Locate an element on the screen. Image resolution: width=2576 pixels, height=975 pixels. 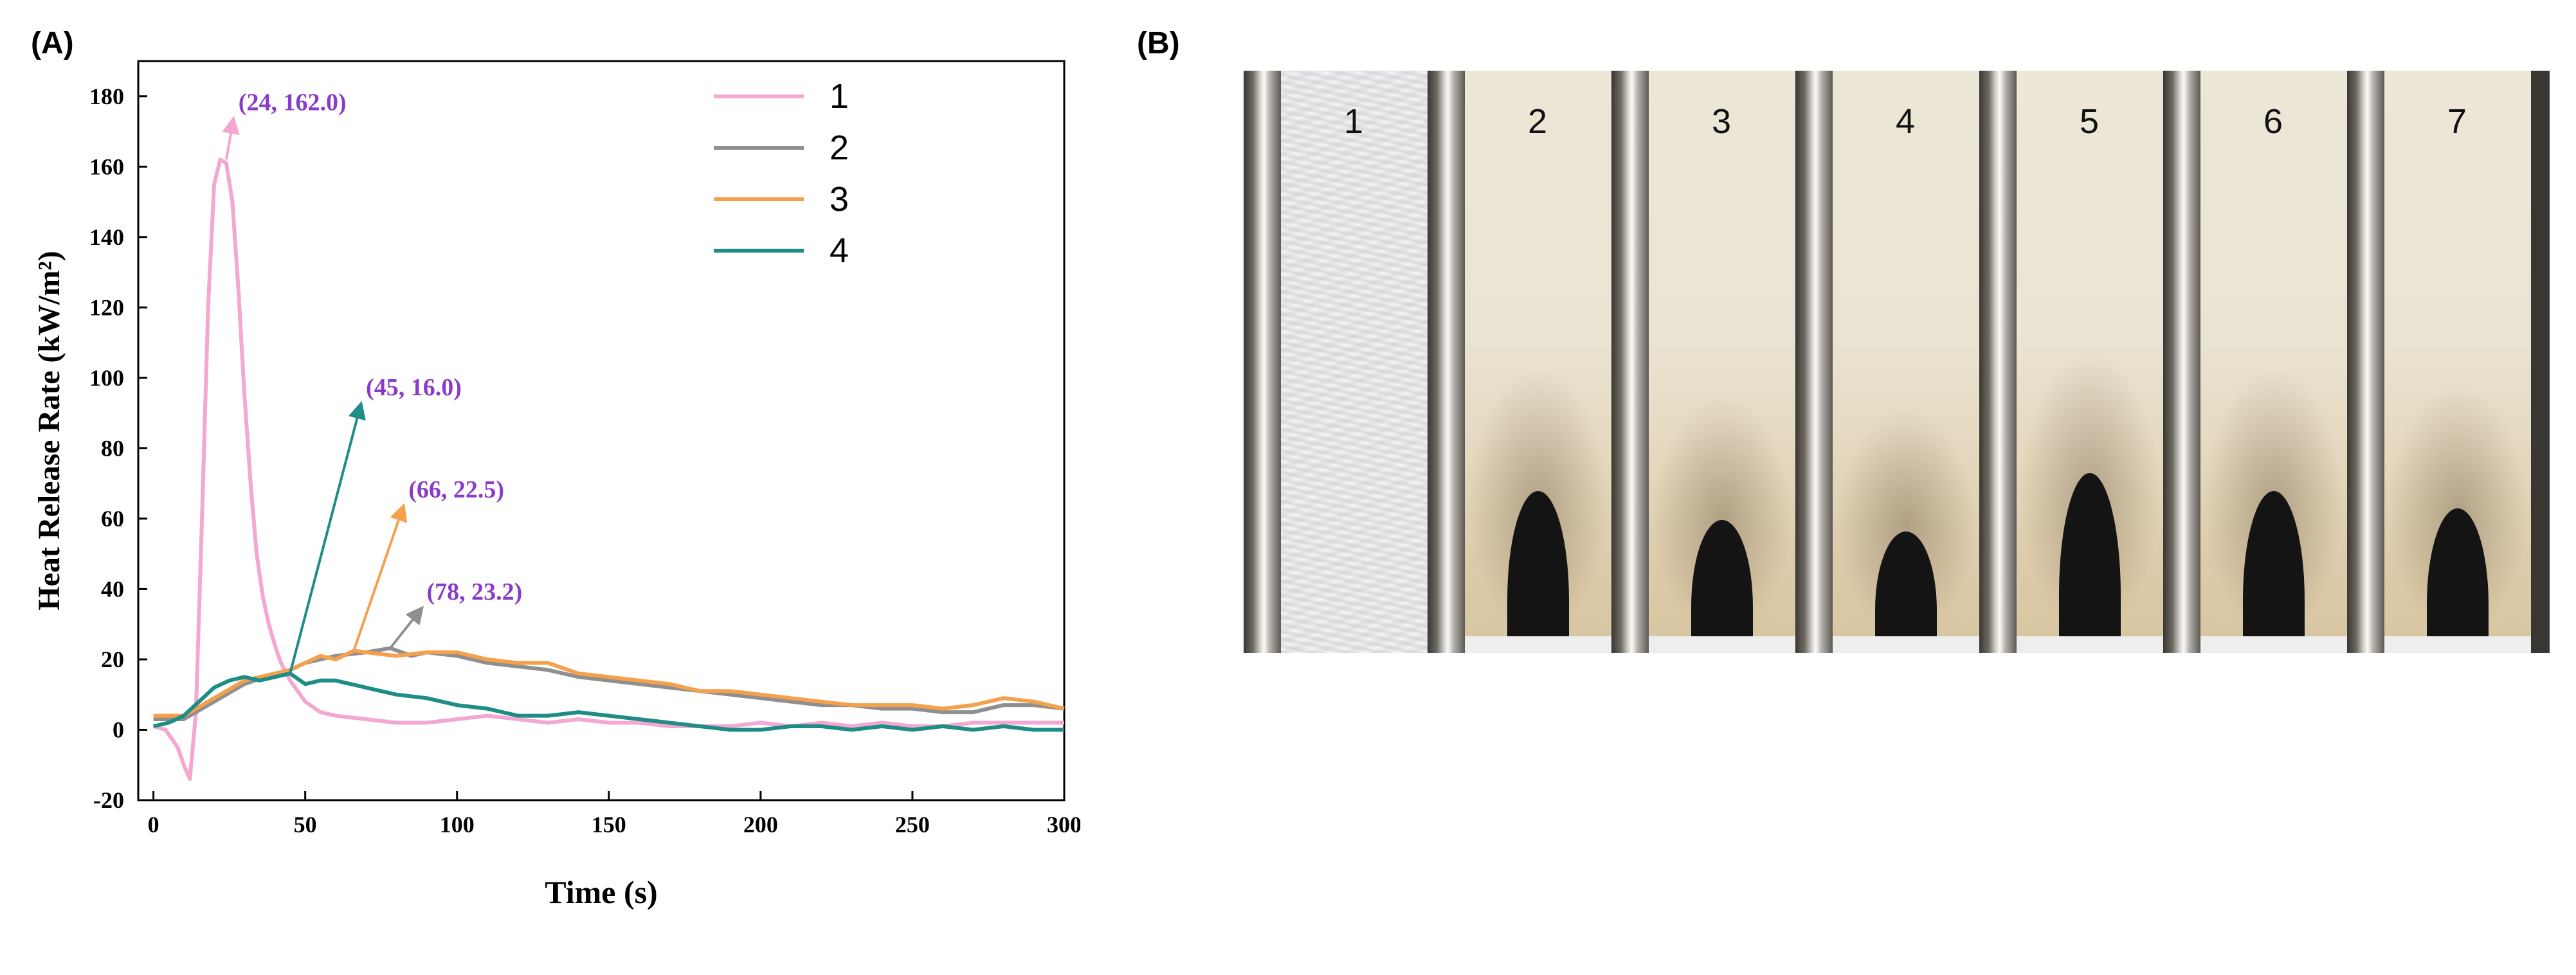
sample-number-label: 3 is located at coordinates (1722, 121).